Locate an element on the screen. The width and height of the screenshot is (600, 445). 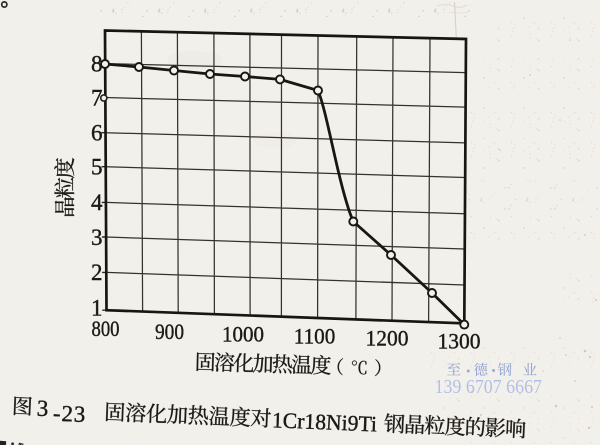
svg-text: 4 is located at coordinates (97, 202).